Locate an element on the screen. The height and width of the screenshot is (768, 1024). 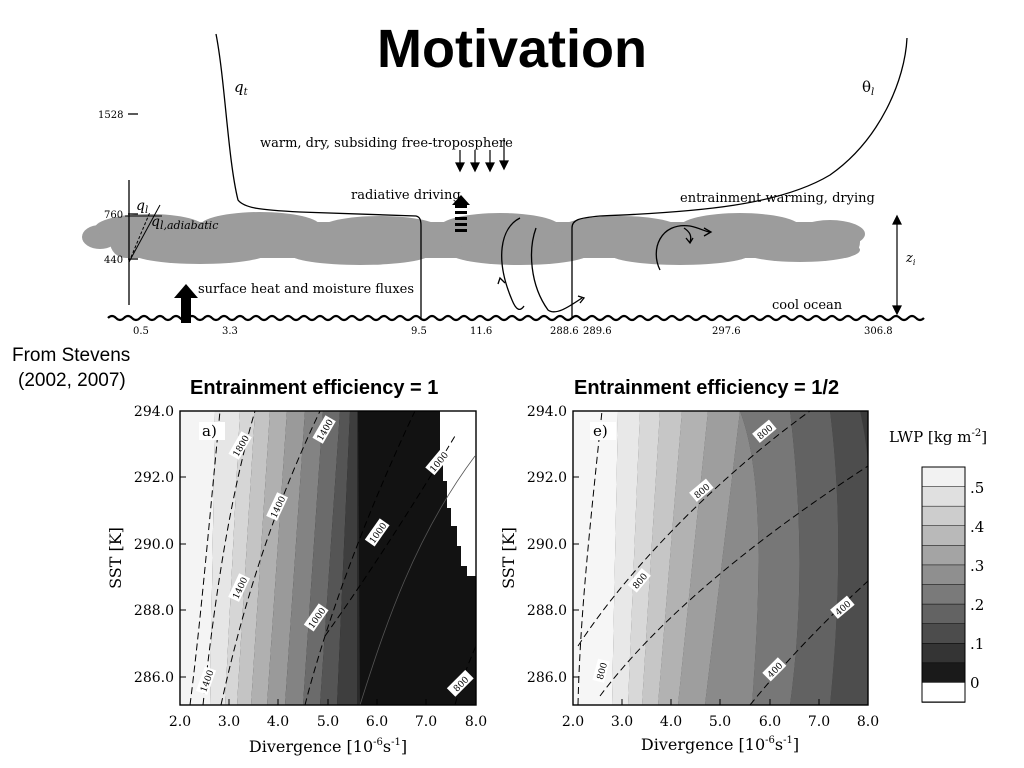
colorbar-title: LWP [kg m-2] is located at coordinates (938, 437).